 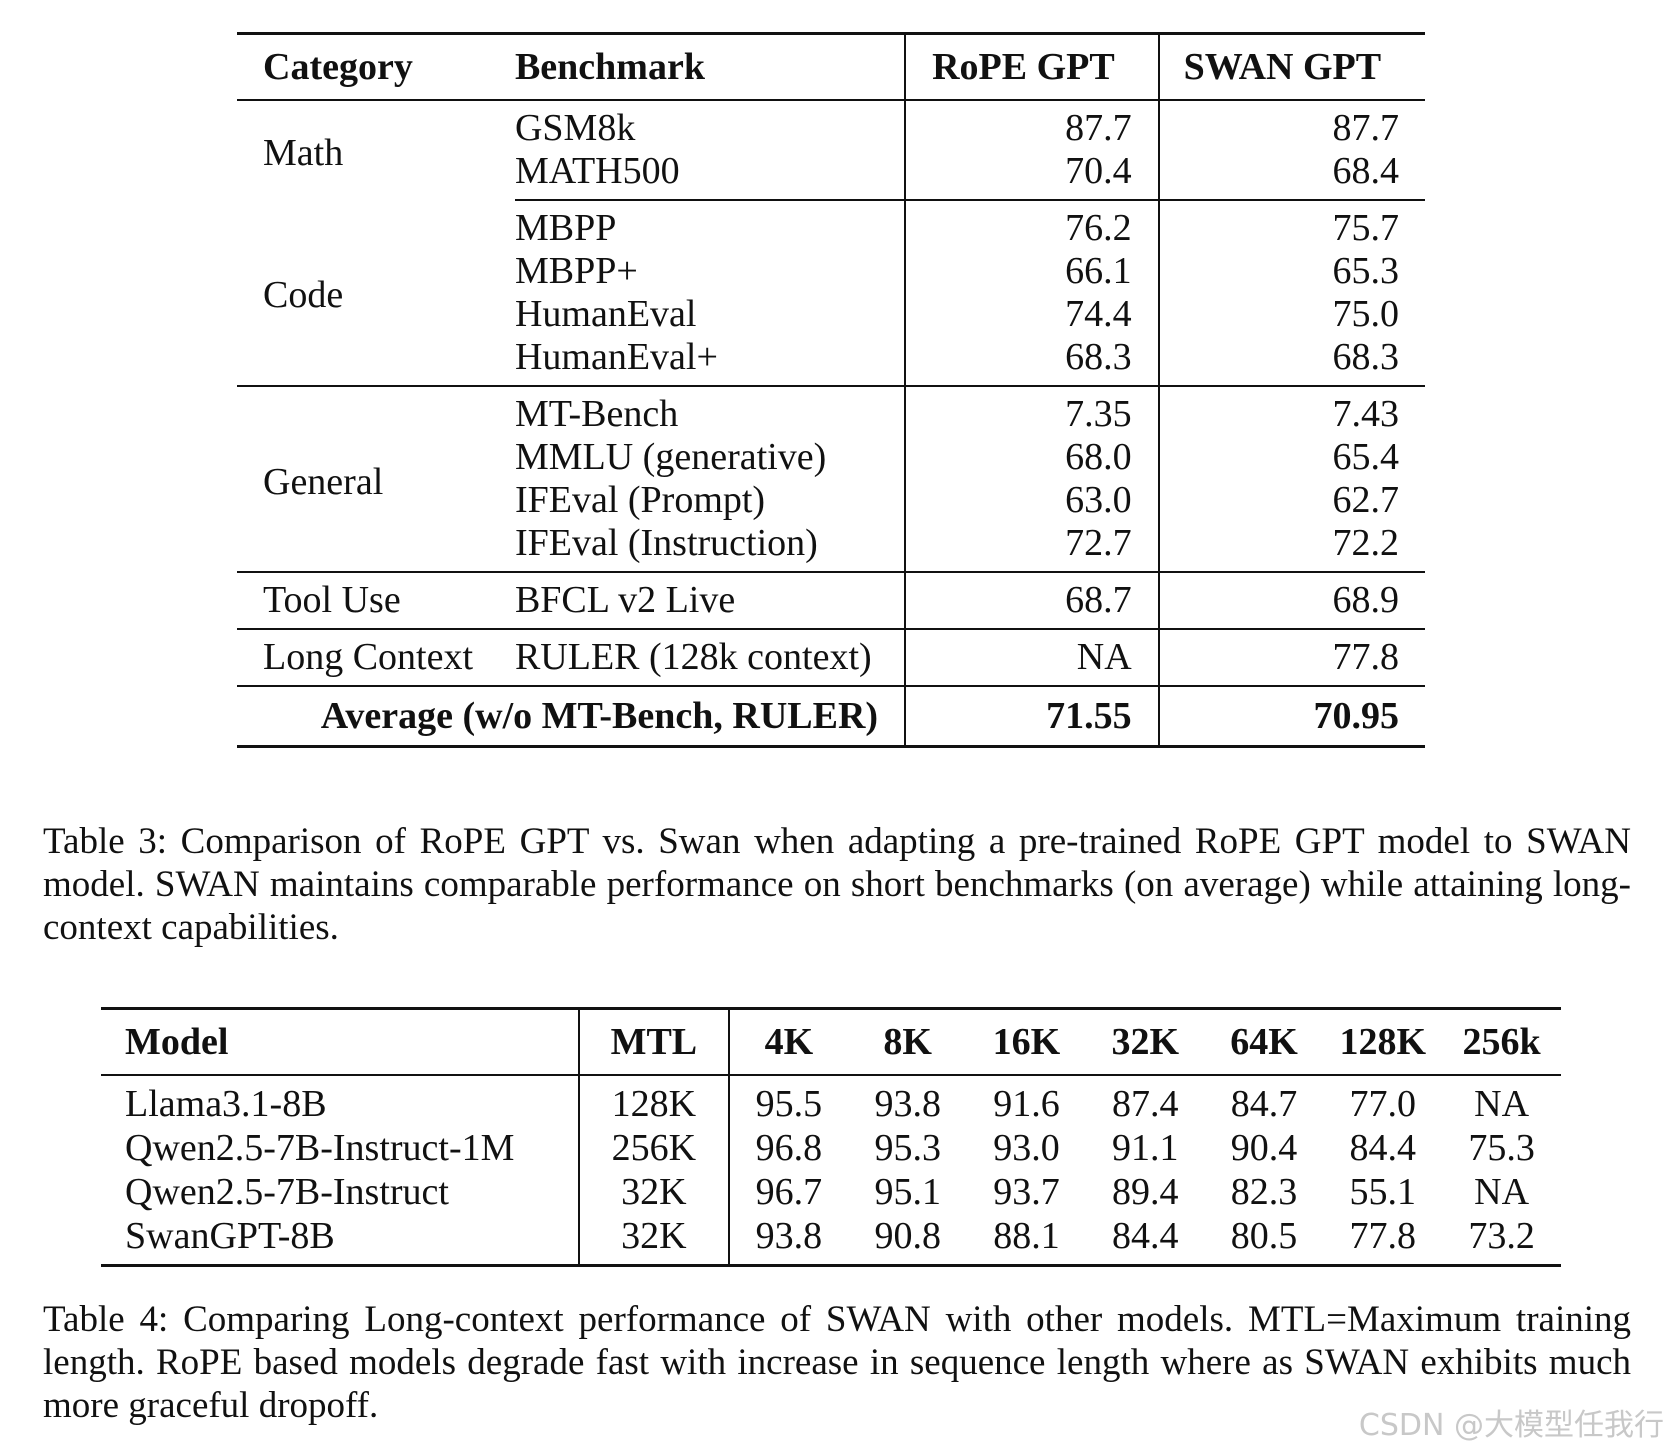 What do you see at coordinates (1031, 361) in the screenshot?
I see `rope-value: 68.3` at bounding box center [1031, 361].